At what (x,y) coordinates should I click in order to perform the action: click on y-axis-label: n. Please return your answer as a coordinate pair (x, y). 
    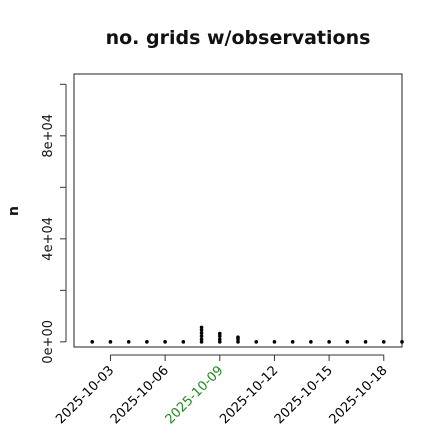
    Looking at the image, I should click on (14, 211).